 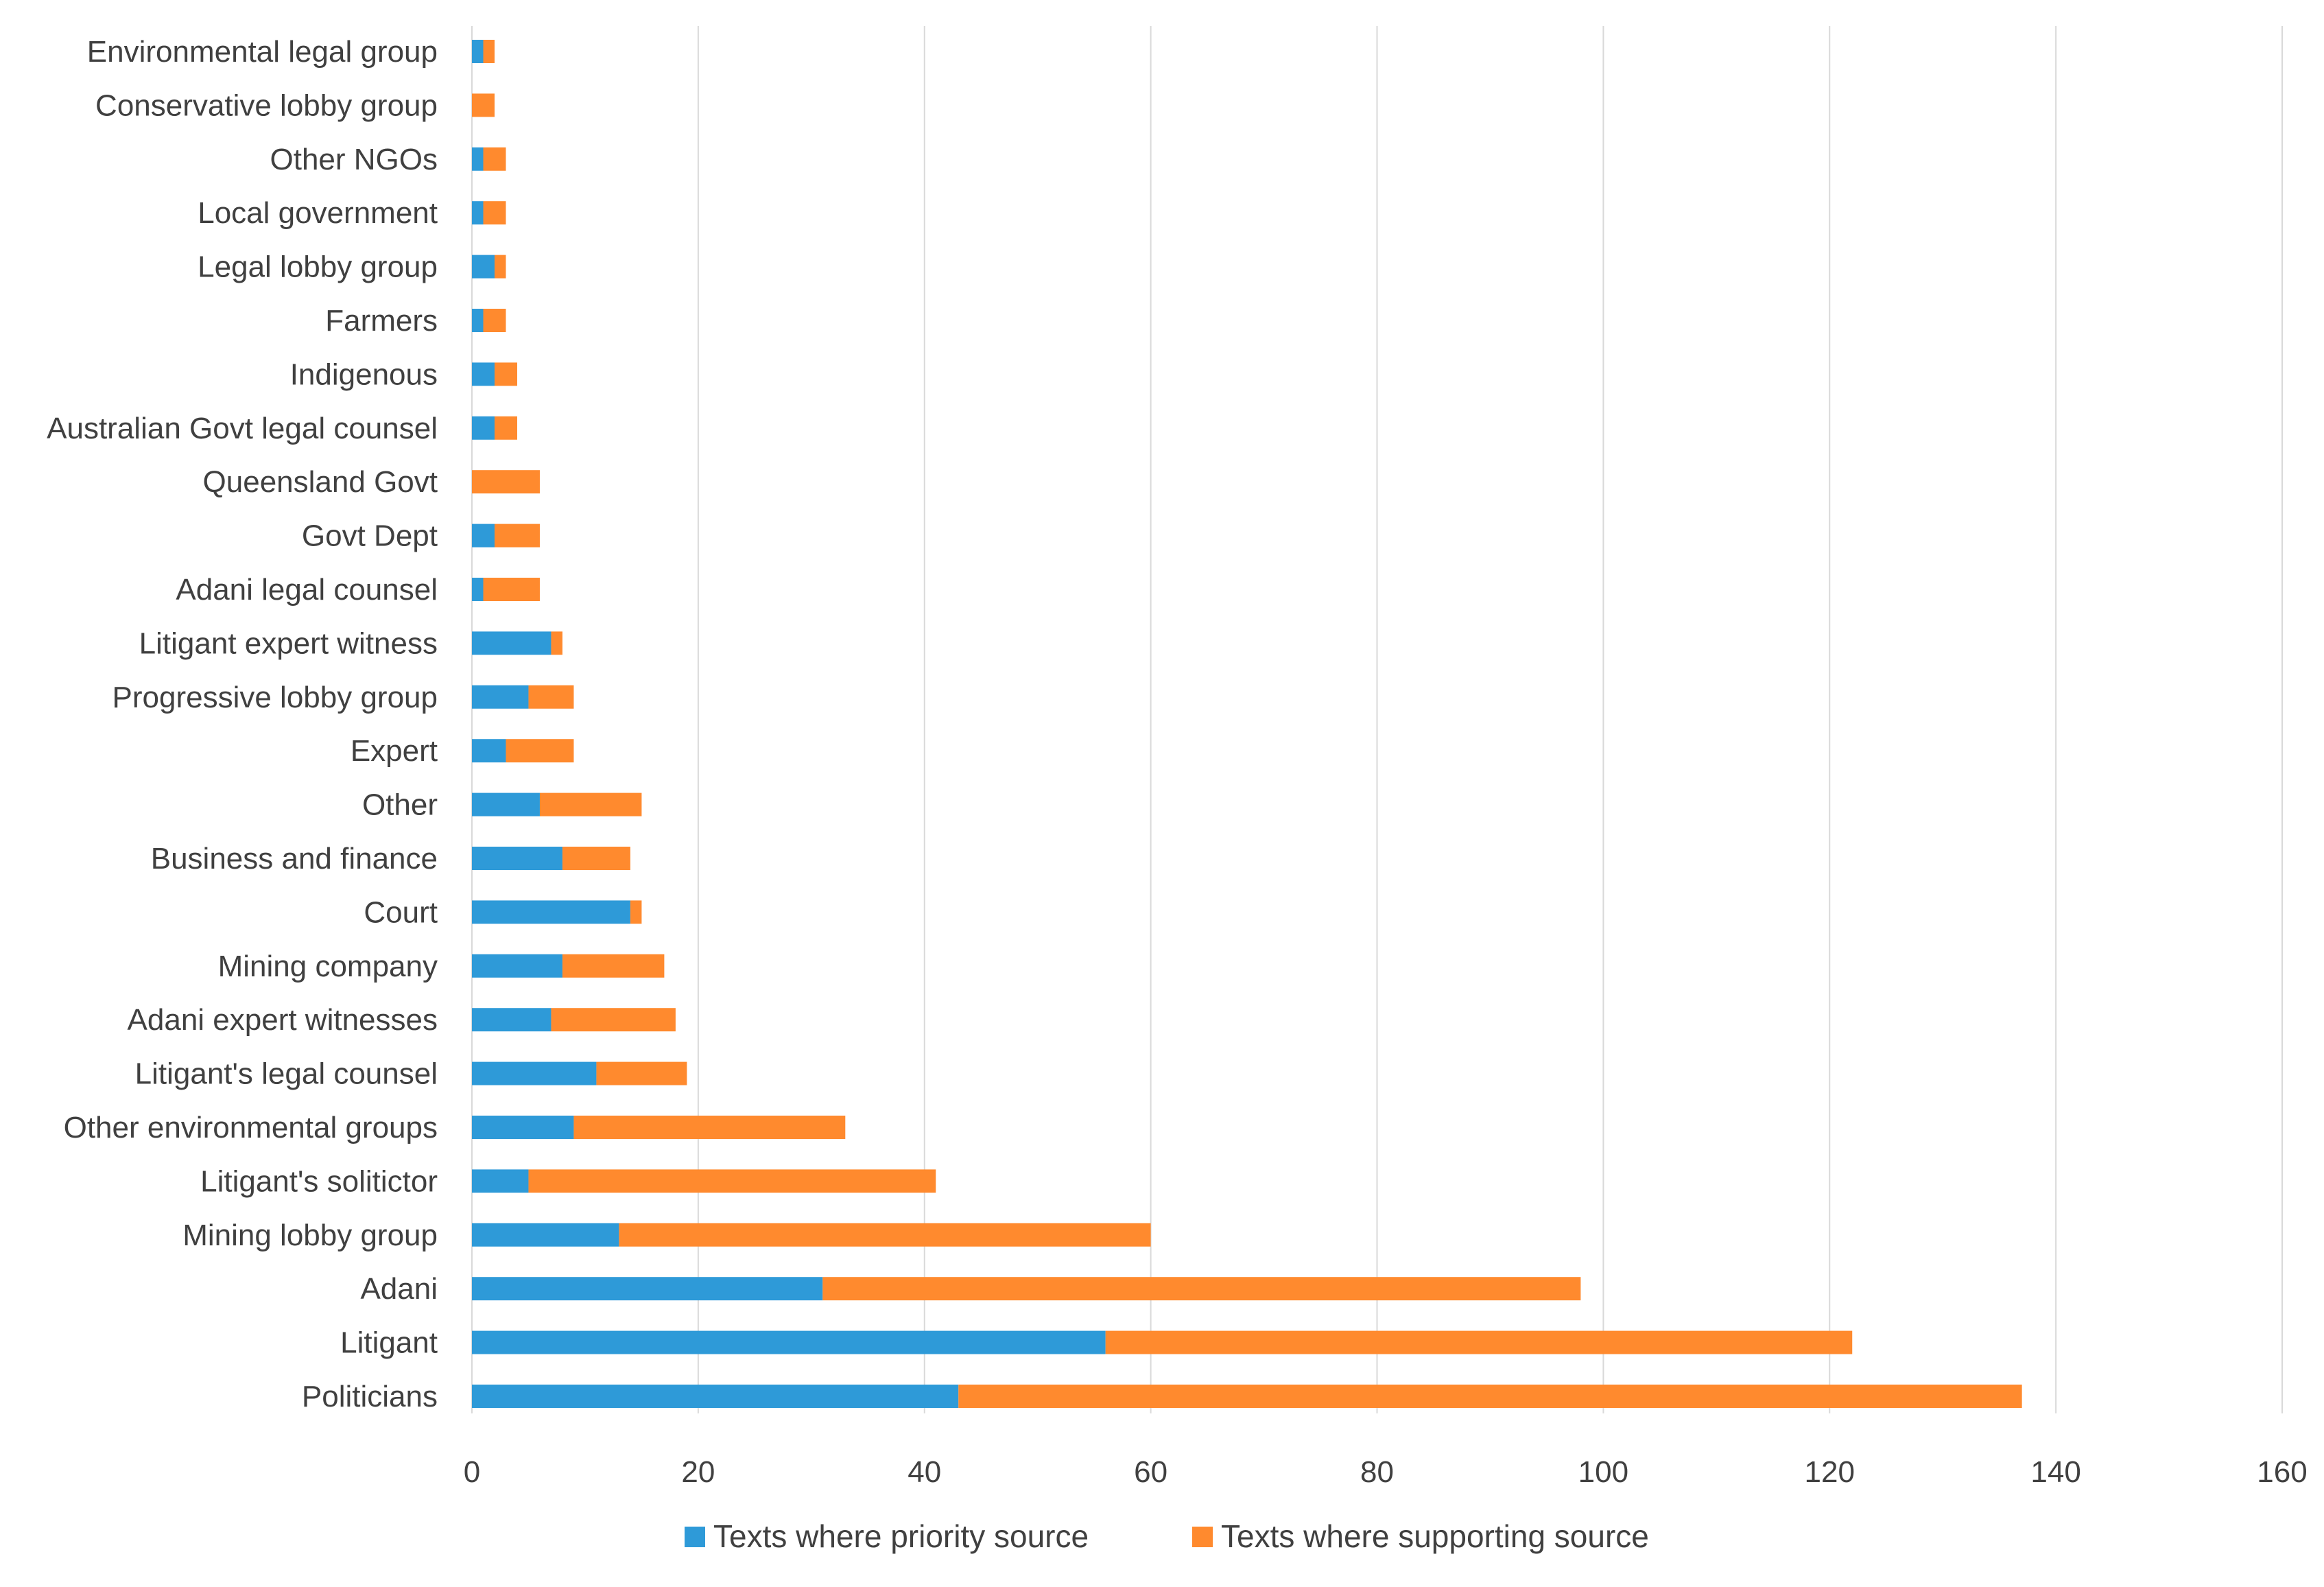 What do you see at coordinates (1202, 1537) in the screenshot?
I see `legend-swatch-supporting` at bounding box center [1202, 1537].